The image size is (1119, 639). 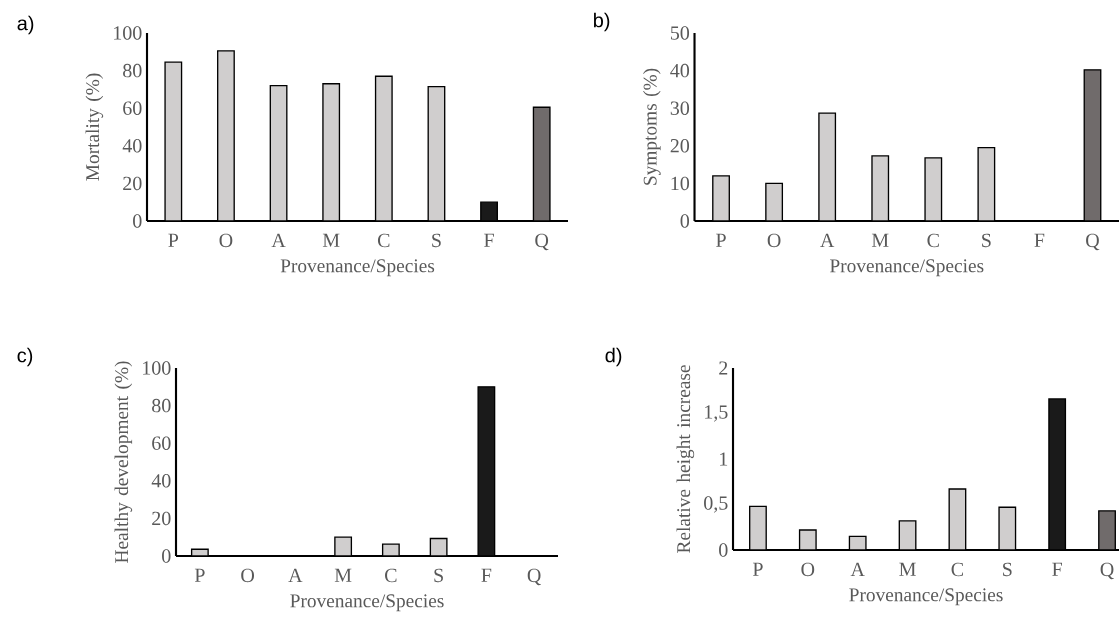 I want to click on y-tick-label: 1,5, so click(x=716, y=413).